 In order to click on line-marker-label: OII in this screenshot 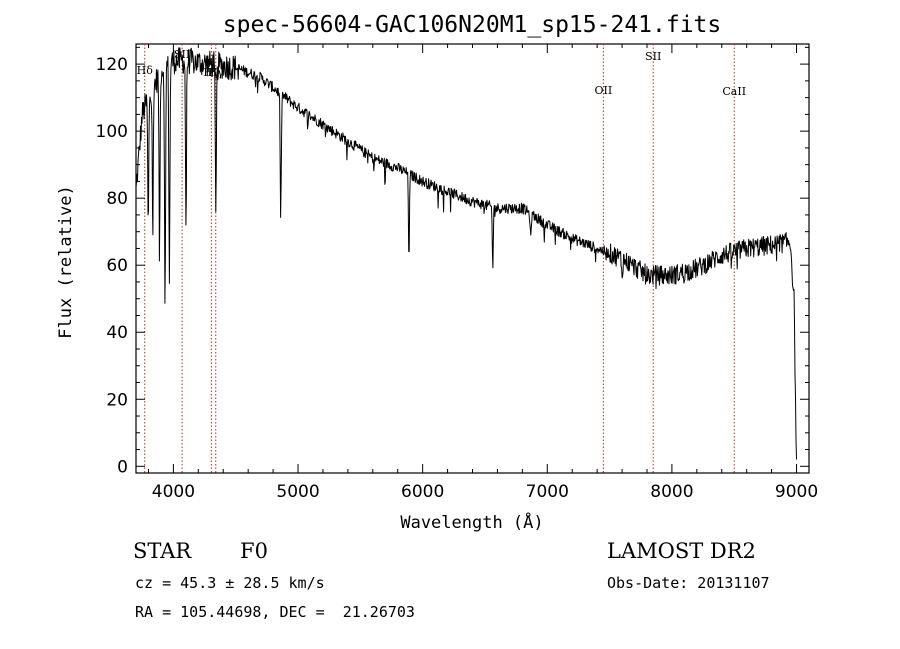, I will do `click(604, 90)`.